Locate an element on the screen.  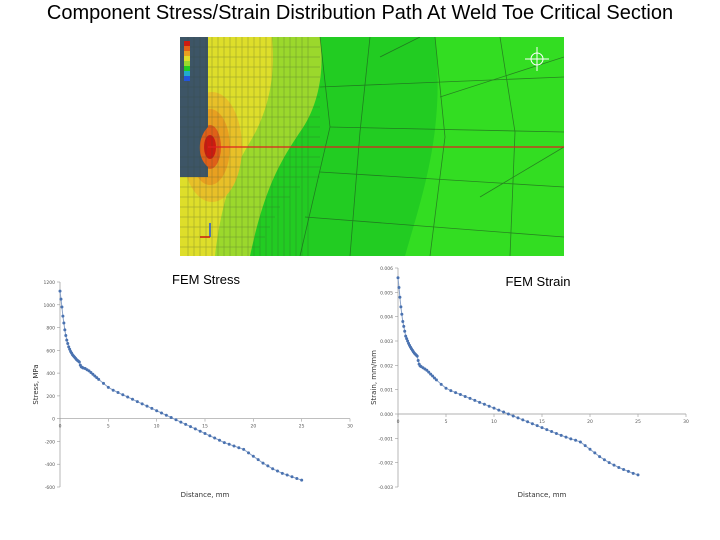
stress-x-tick-label: 0 is located at coordinates (60, 427).